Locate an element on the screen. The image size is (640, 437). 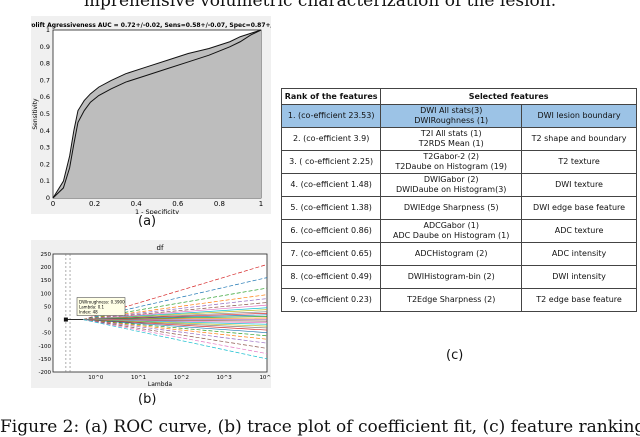
trace-y-tick: 150 is located at coordinates (46, 281).